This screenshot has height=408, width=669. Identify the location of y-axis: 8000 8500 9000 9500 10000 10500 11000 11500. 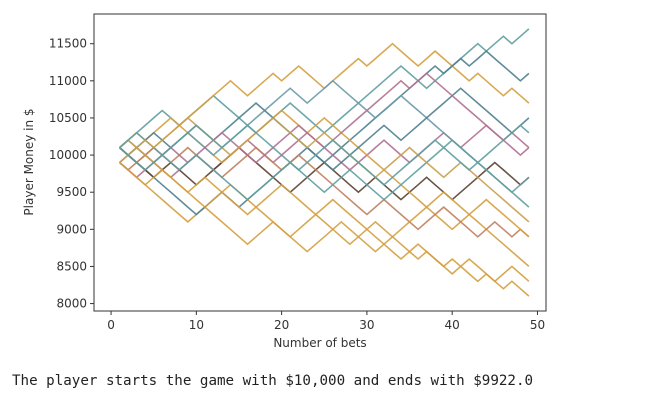
(71, 174).